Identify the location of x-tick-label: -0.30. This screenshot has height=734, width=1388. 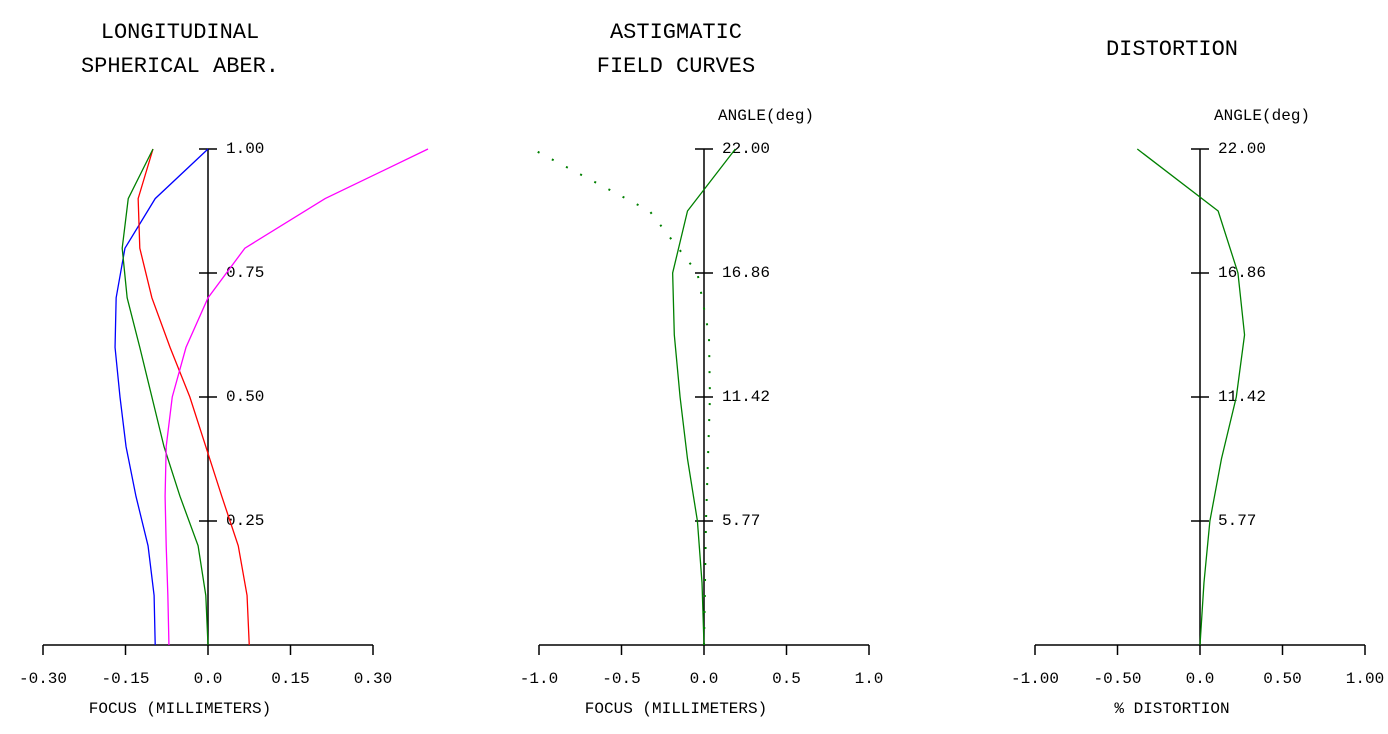
(43, 679).